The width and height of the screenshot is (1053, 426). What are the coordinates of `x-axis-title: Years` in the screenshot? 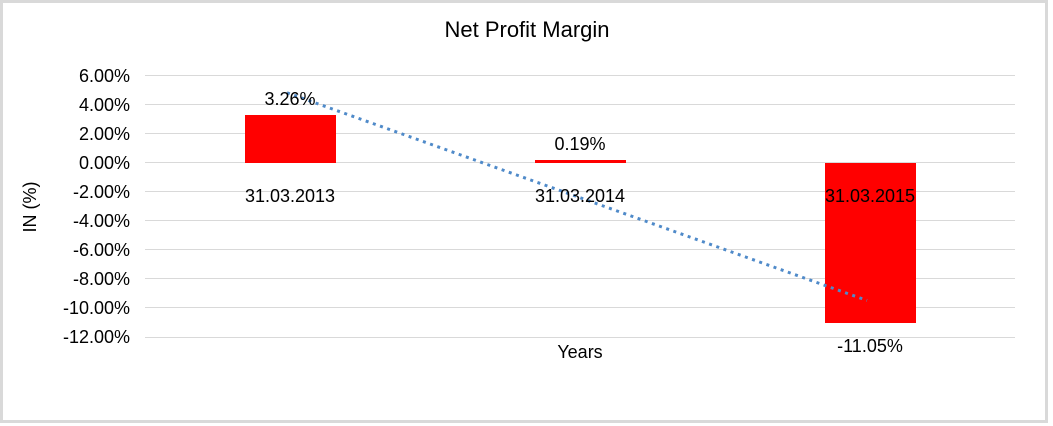 It's located at (580, 352).